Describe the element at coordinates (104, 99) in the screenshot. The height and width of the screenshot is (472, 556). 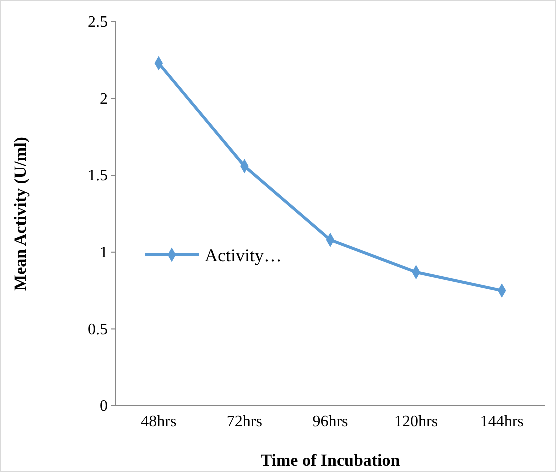
I see `y-tick-label: 2` at that location.